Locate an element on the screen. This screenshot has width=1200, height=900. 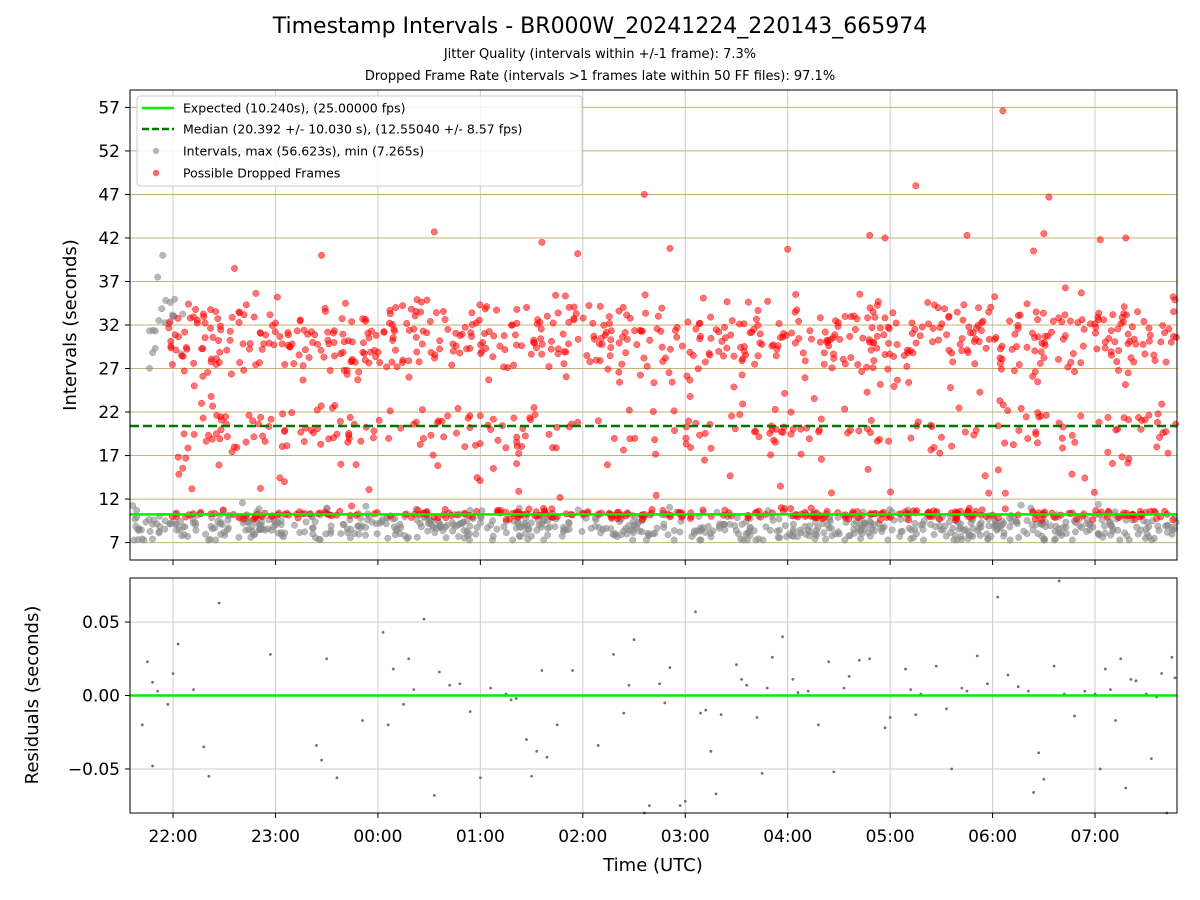
x-tick-label: 02:00 is located at coordinates (582, 837).